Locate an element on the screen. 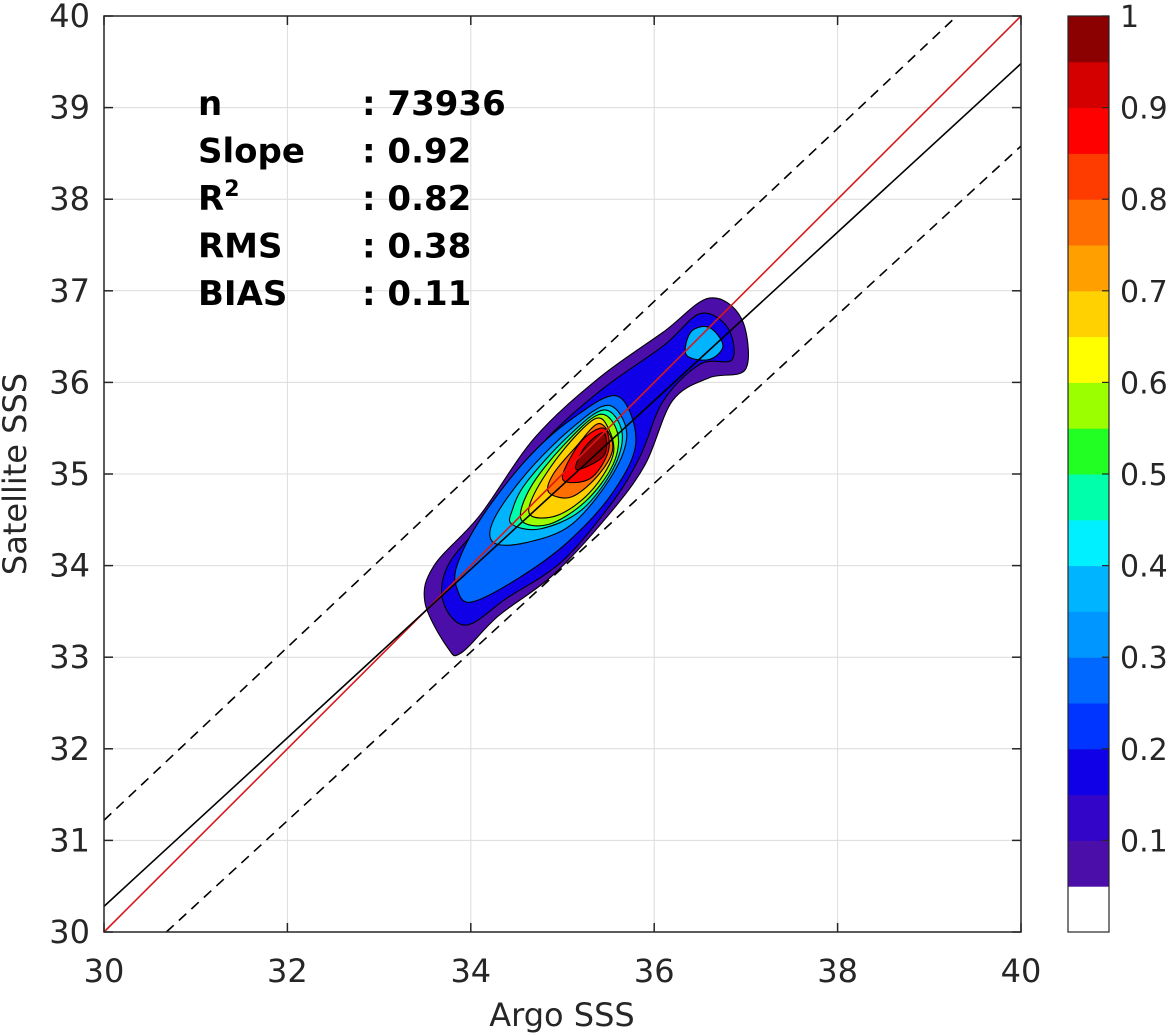 Image resolution: width=1172 pixels, height=1035 pixels. x-axis-label: Argo SSS is located at coordinates (561, 1015).